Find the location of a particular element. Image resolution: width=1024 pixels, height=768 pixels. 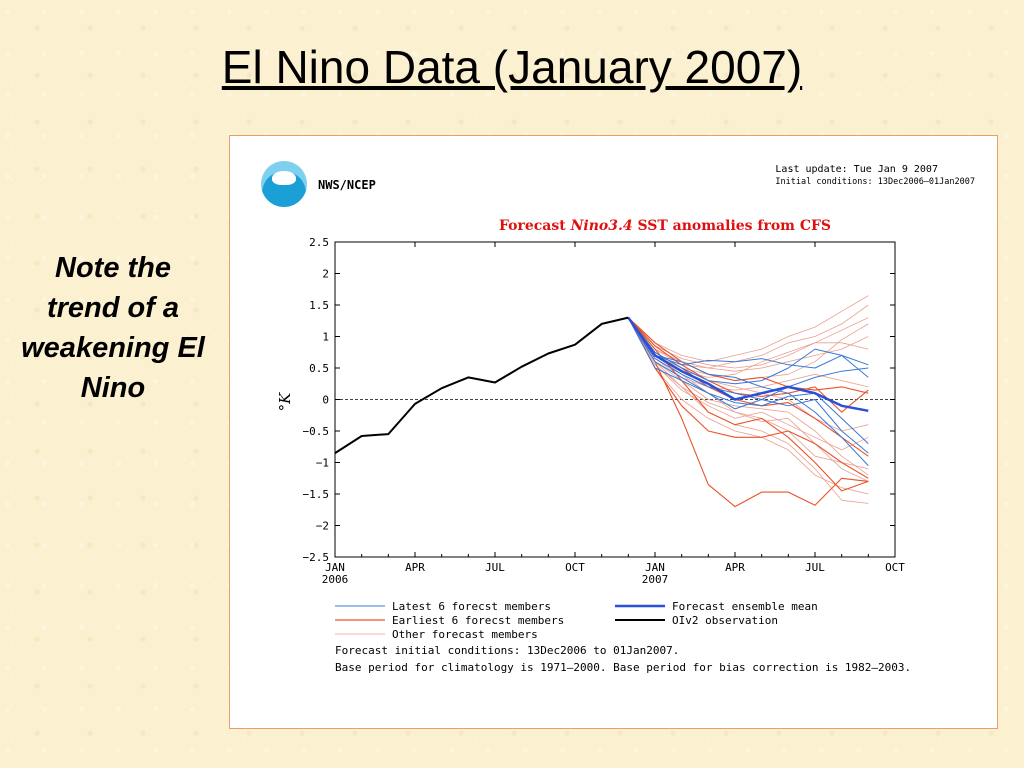

noaa-logo-icon is located at coordinates (284, 184).